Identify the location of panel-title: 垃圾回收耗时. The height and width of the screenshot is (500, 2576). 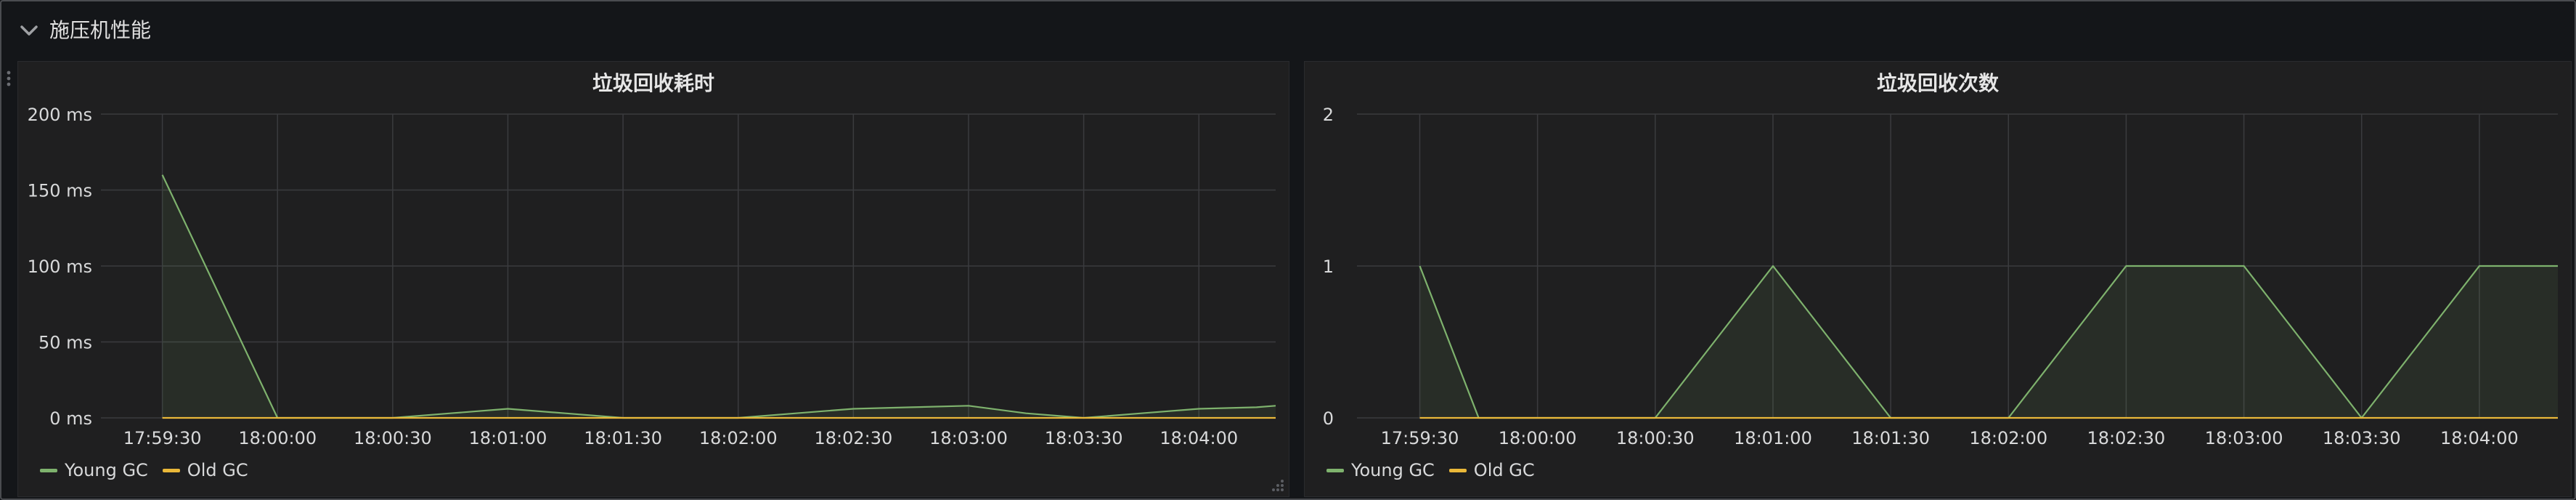
(653, 83).